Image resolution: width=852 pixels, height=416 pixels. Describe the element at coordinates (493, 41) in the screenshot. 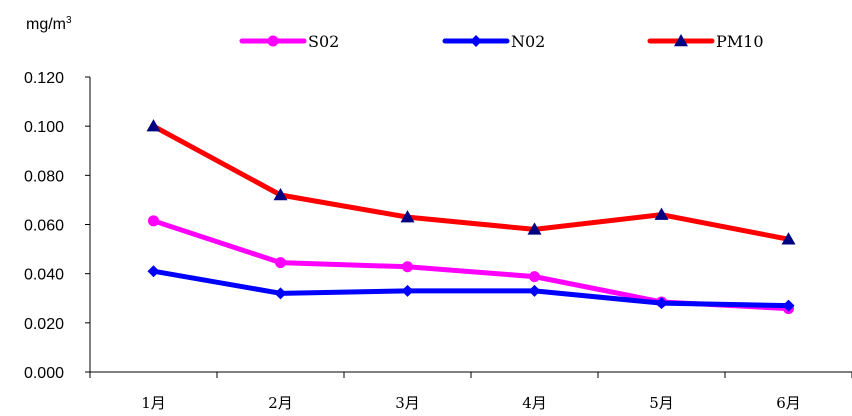

I see `legend-item-no2: N02` at that location.